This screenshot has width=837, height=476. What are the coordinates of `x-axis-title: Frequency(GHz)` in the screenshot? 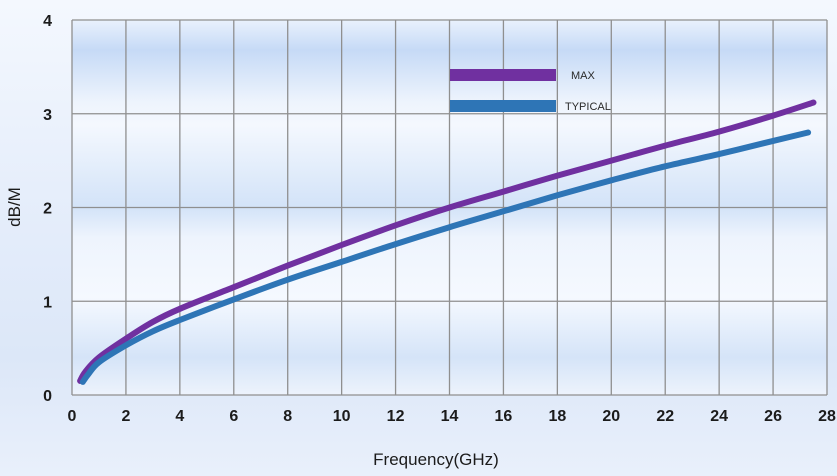 It's located at (436, 459).